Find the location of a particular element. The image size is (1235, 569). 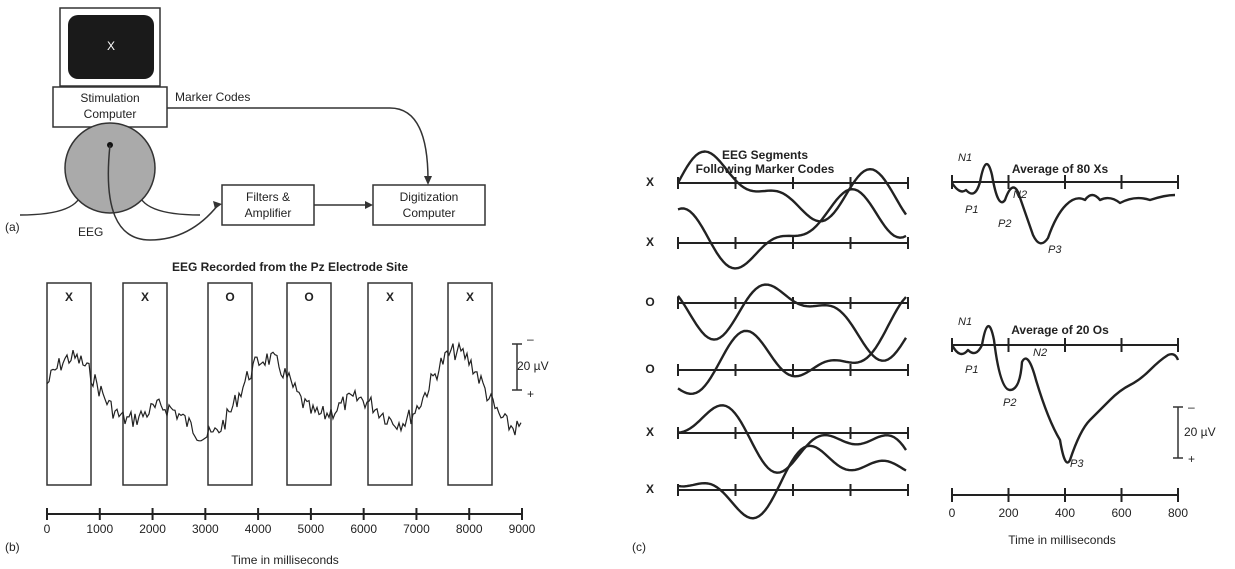

title: EEG Recorded from the Pz Electrode Site is located at coordinates (290, 267).